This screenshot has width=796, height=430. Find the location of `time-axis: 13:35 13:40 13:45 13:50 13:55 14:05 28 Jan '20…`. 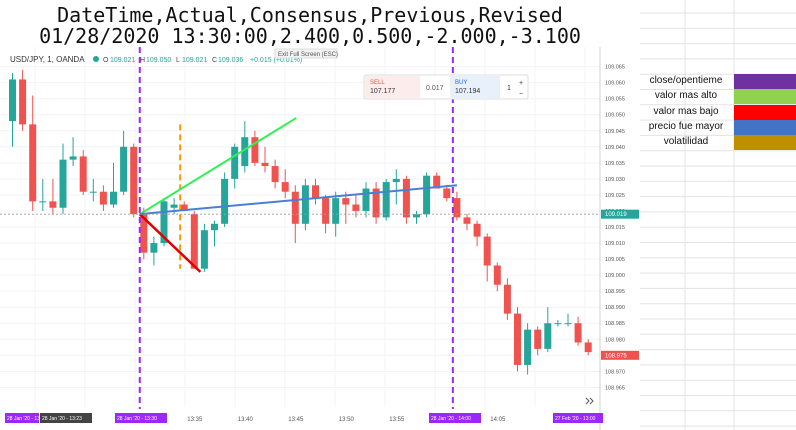

time-axis: 13:35 13:40 13:45 13:50 13:55 14:05 28 Jan '20… is located at coordinates (304, 418).